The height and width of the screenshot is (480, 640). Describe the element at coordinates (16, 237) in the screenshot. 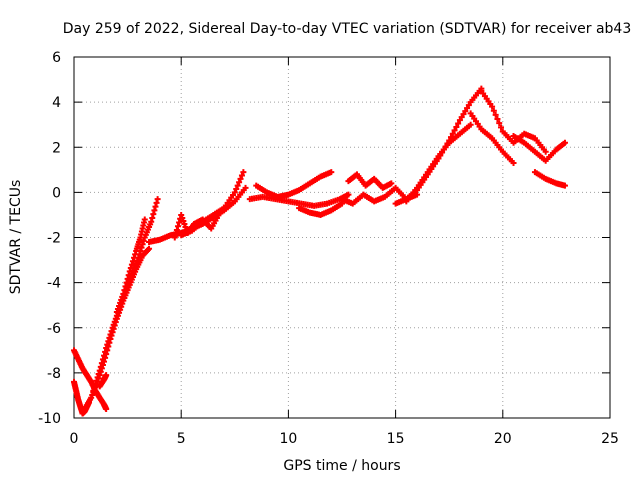

I see `y-axis-label: SDTVAR / TECUs` at that location.